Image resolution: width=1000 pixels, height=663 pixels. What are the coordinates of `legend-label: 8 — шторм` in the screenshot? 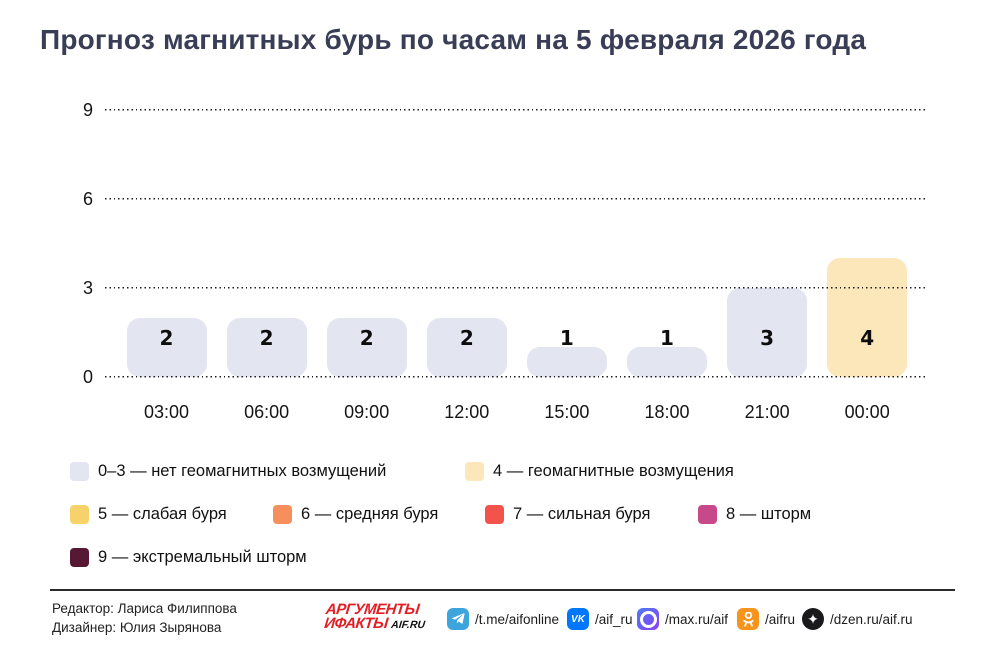 It's located at (769, 514).